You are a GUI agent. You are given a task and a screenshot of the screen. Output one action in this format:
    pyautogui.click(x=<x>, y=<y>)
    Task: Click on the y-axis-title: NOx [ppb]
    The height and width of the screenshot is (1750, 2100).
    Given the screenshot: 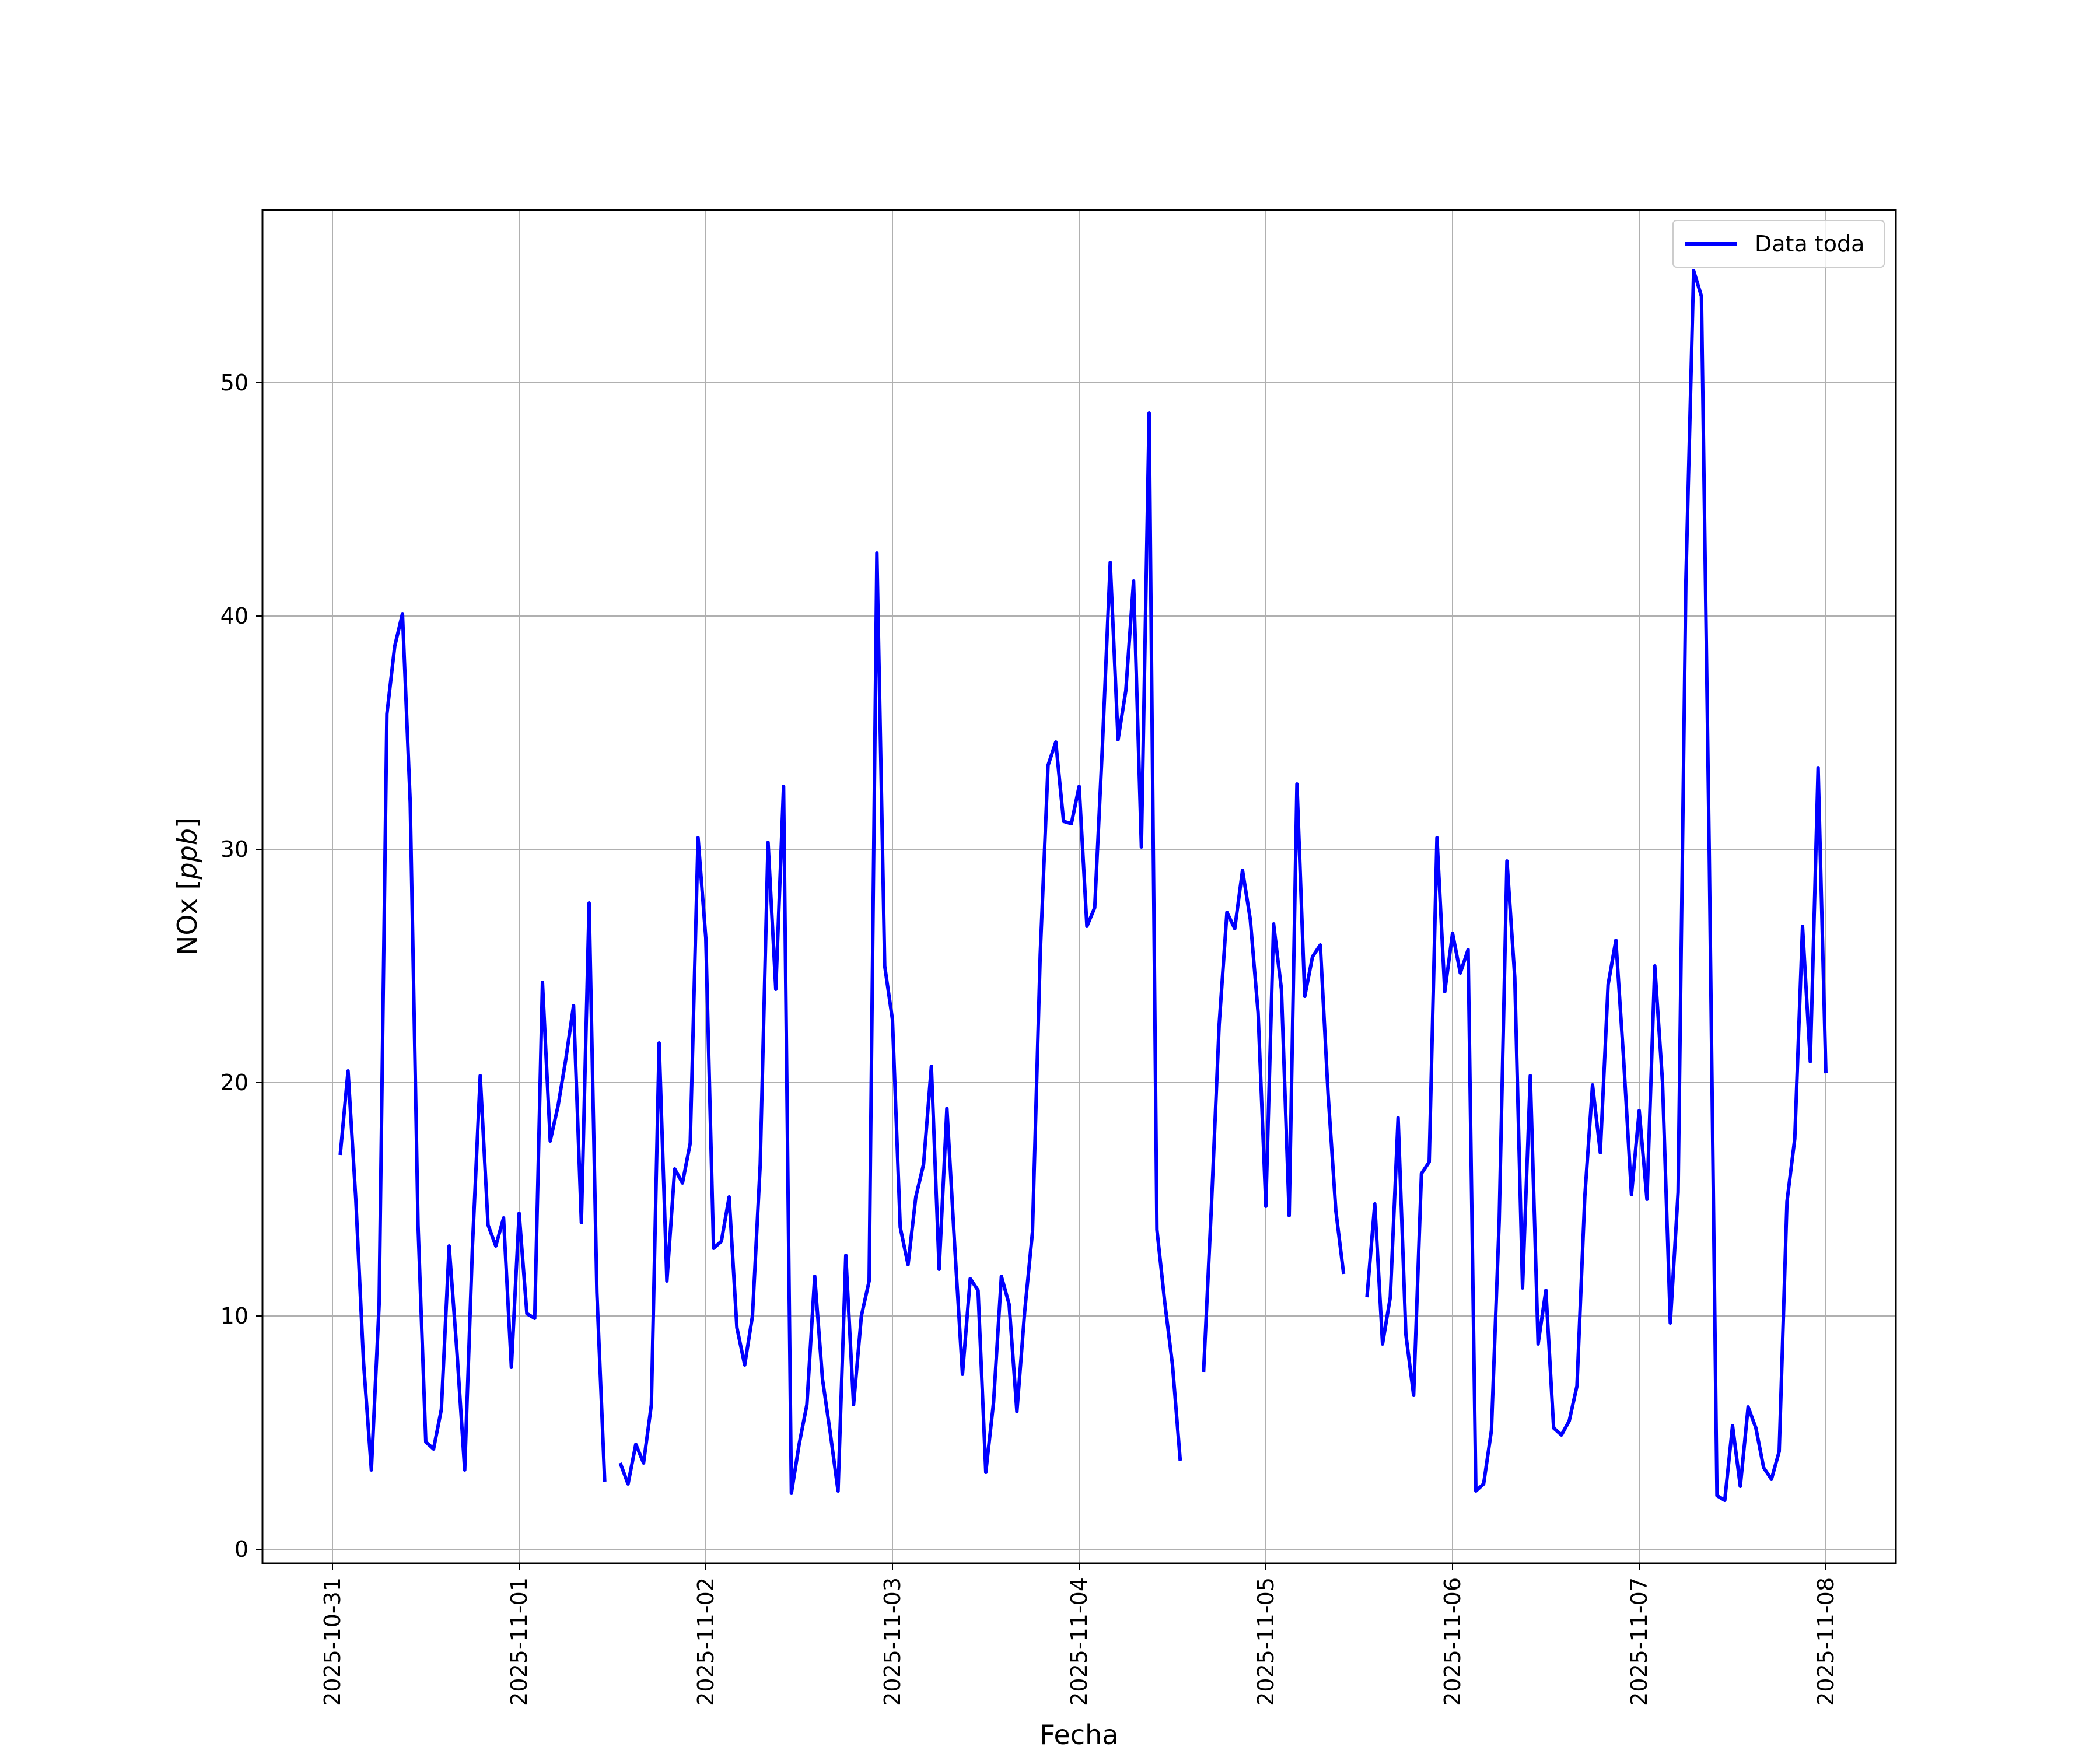 What is the action you would take?
    pyautogui.click(x=187, y=887)
    